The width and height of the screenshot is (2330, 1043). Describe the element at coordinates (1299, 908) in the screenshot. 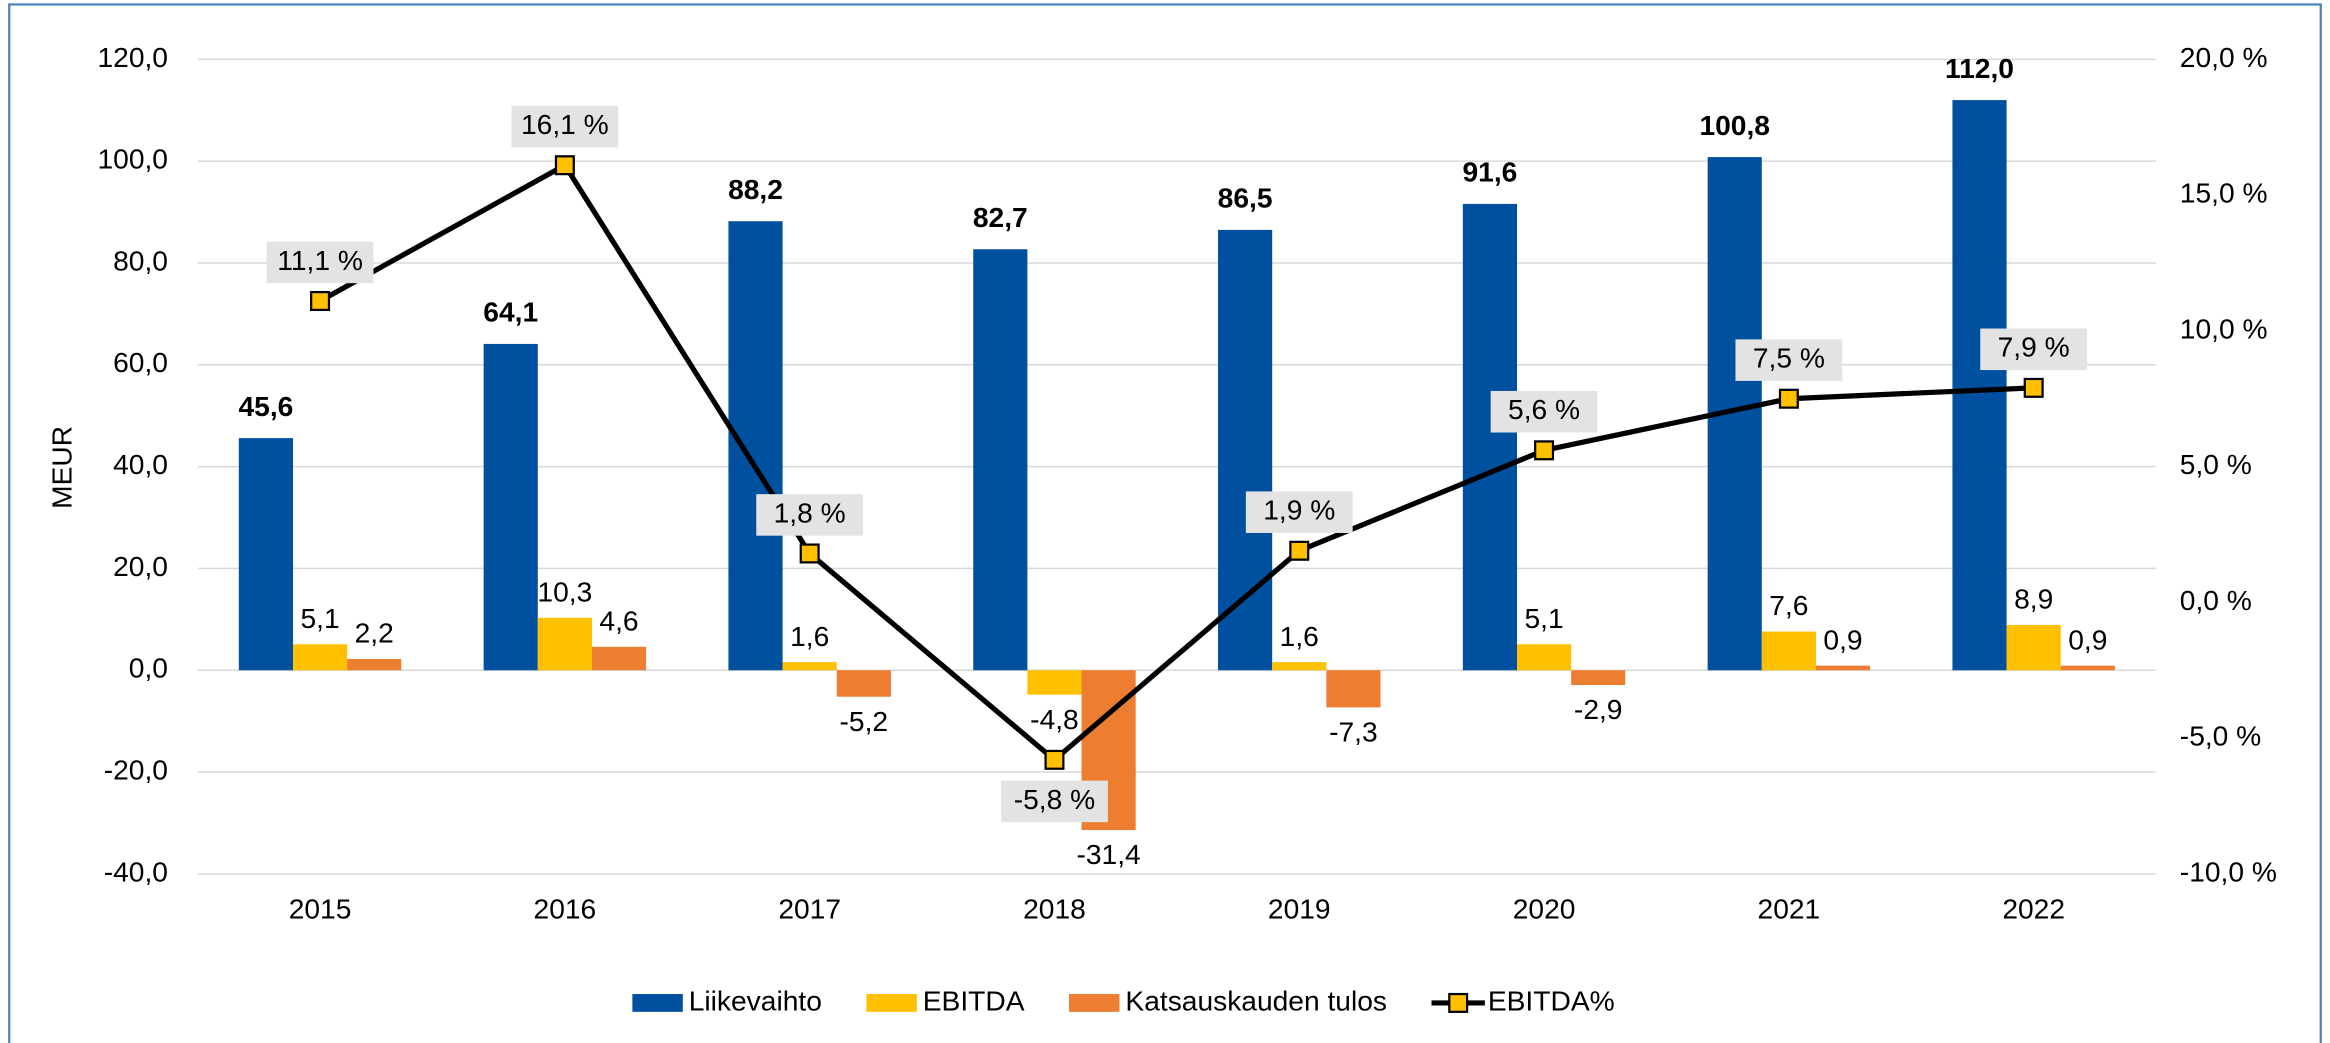

I see `x-tick-label: 2019` at that location.